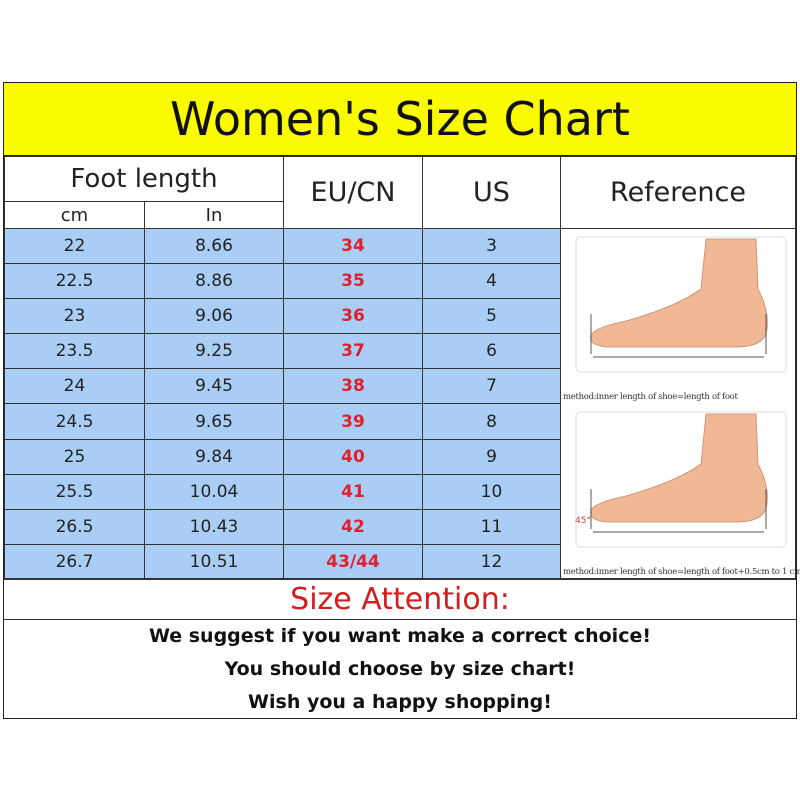 The width and height of the screenshot is (800, 800). What do you see at coordinates (491, 562) in the screenshot?
I see `cell-us: 12` at bounding box center [491, 562].